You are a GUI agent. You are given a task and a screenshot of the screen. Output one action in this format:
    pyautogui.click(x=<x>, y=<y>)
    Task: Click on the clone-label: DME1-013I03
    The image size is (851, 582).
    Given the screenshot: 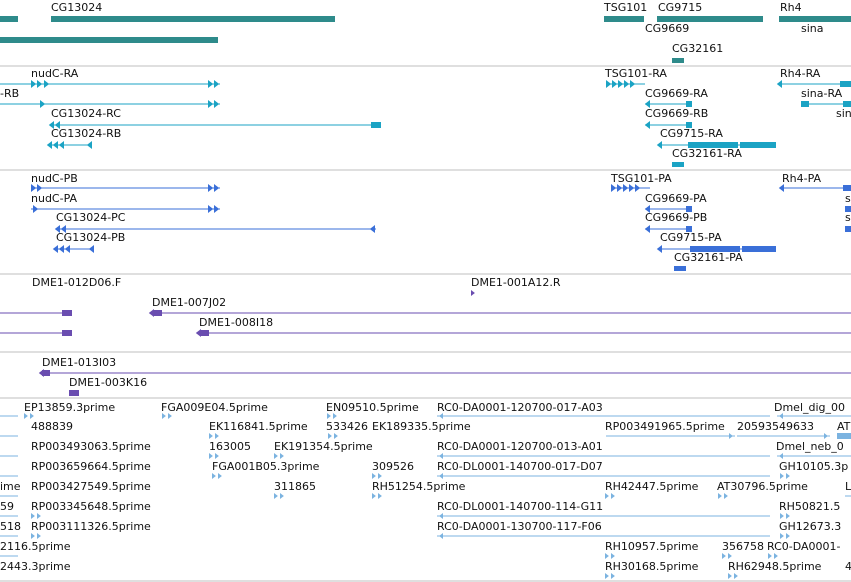 What is the action you would take?
    pyautogui.click(x=79, y=362)
    